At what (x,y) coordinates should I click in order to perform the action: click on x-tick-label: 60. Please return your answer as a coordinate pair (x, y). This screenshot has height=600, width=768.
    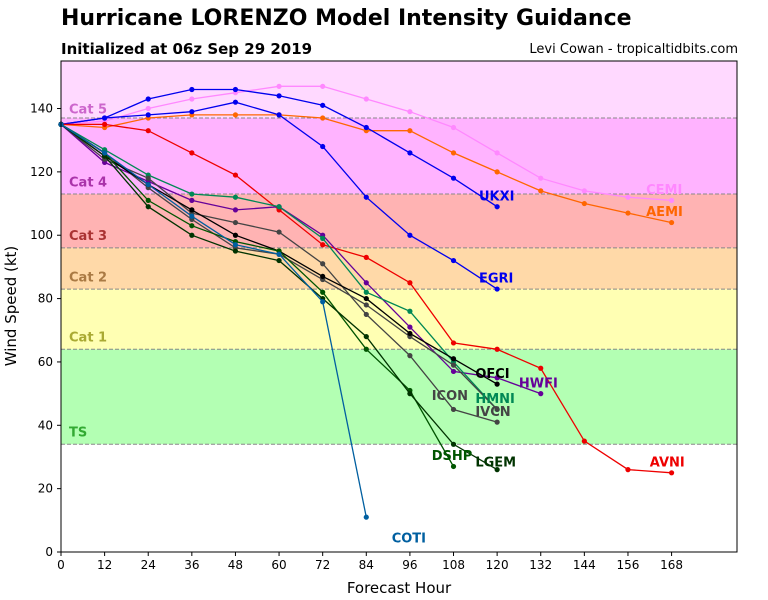
    Looking at the image, I should click on (278, 565).